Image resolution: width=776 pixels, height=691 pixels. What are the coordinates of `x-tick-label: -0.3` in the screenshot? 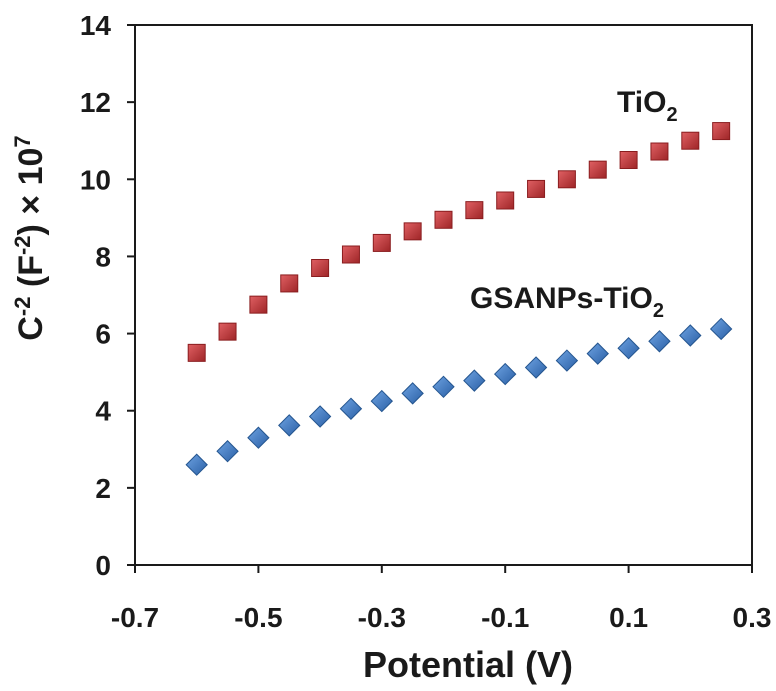 It's located at (382, 617).